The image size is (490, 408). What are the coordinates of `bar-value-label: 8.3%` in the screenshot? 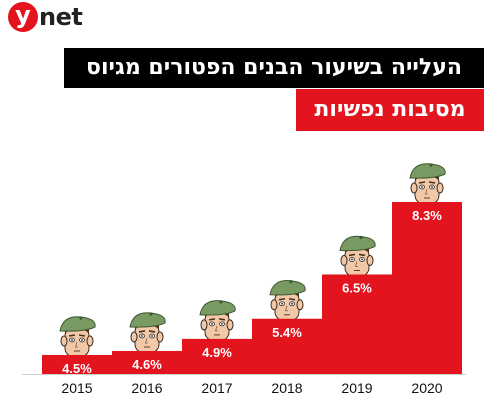 It's located at (427, 215).